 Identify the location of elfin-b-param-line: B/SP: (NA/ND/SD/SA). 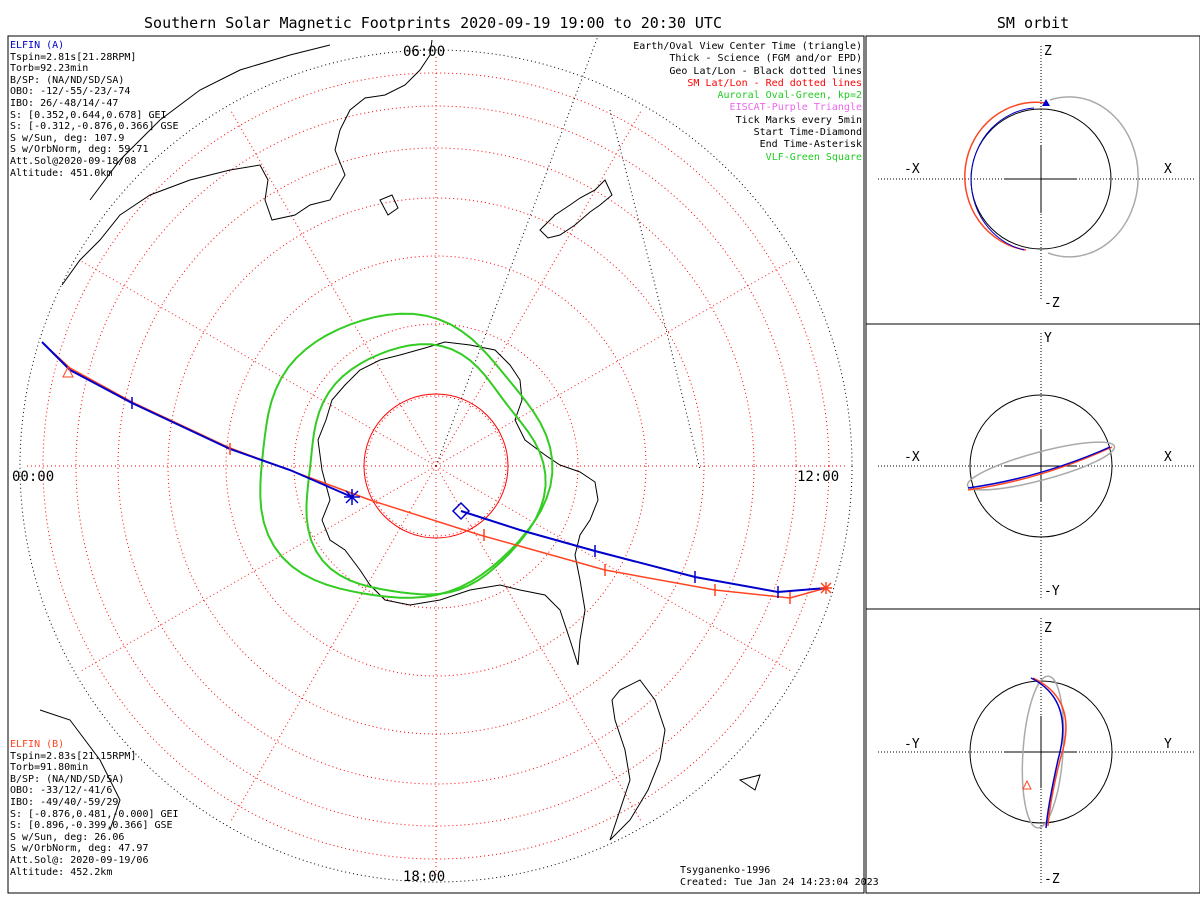
(67, 779).